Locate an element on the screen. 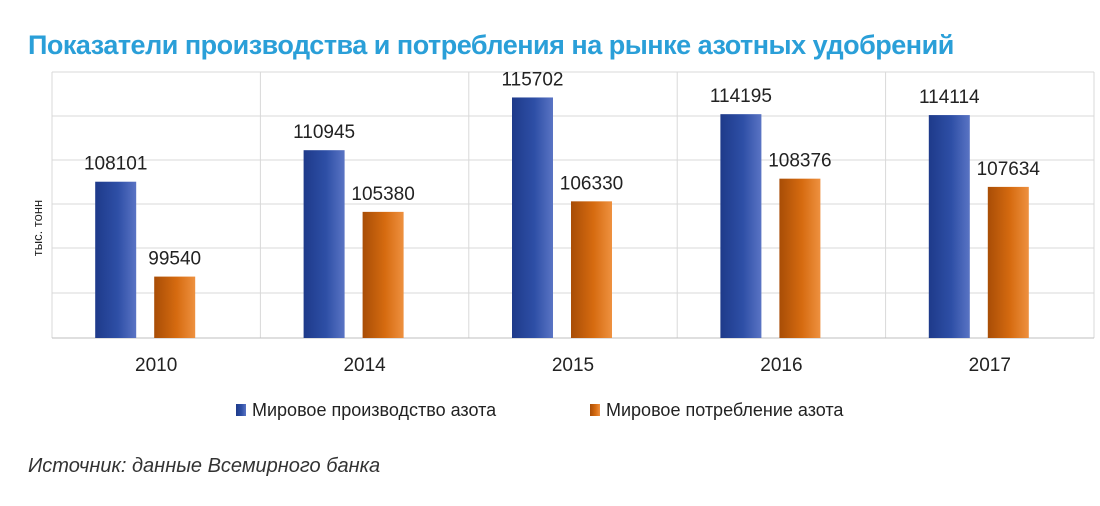  data-label: 108376 is located at coordinates (799, 161).